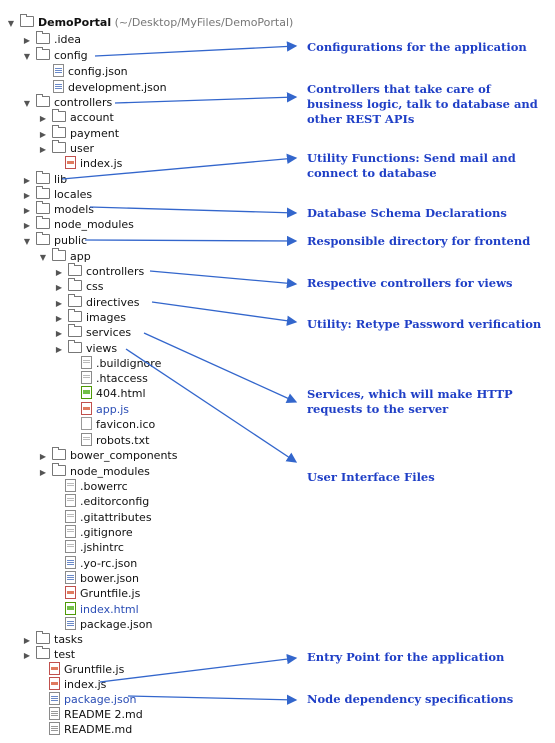 This screenshot has width=555, height=743. I want to click on tree-item-404-html: 404.html, so click(111, 393).